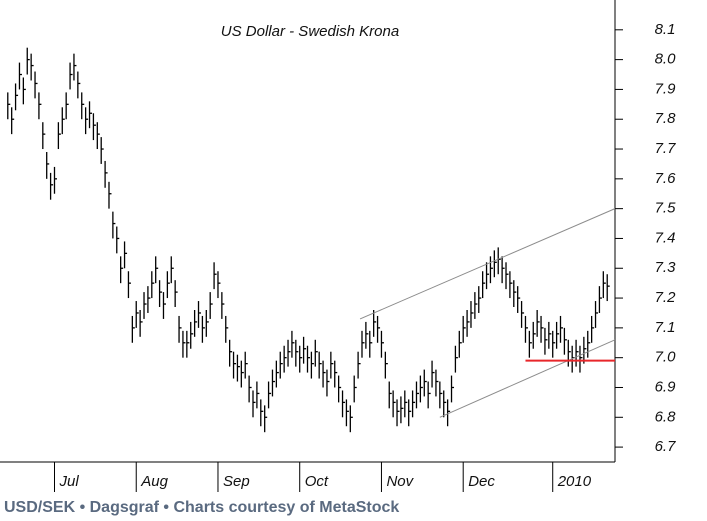  I want to click on x-tick-label: Dec, so click(481, 481).